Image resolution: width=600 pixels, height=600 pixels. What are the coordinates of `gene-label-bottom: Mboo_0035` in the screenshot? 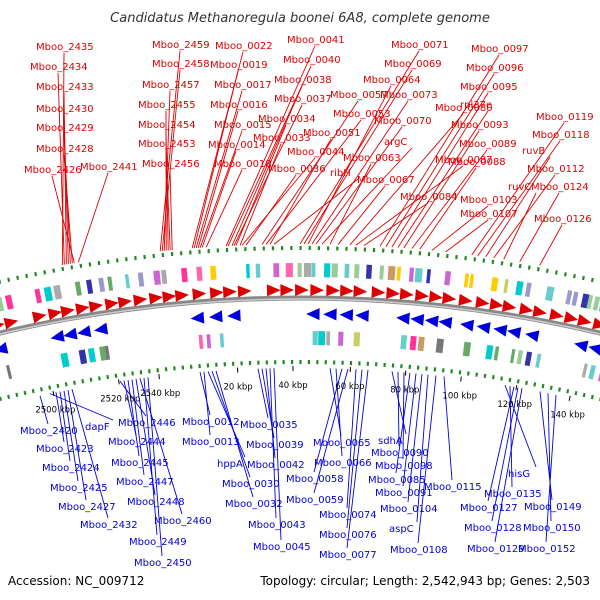 It's located at (269, 425).